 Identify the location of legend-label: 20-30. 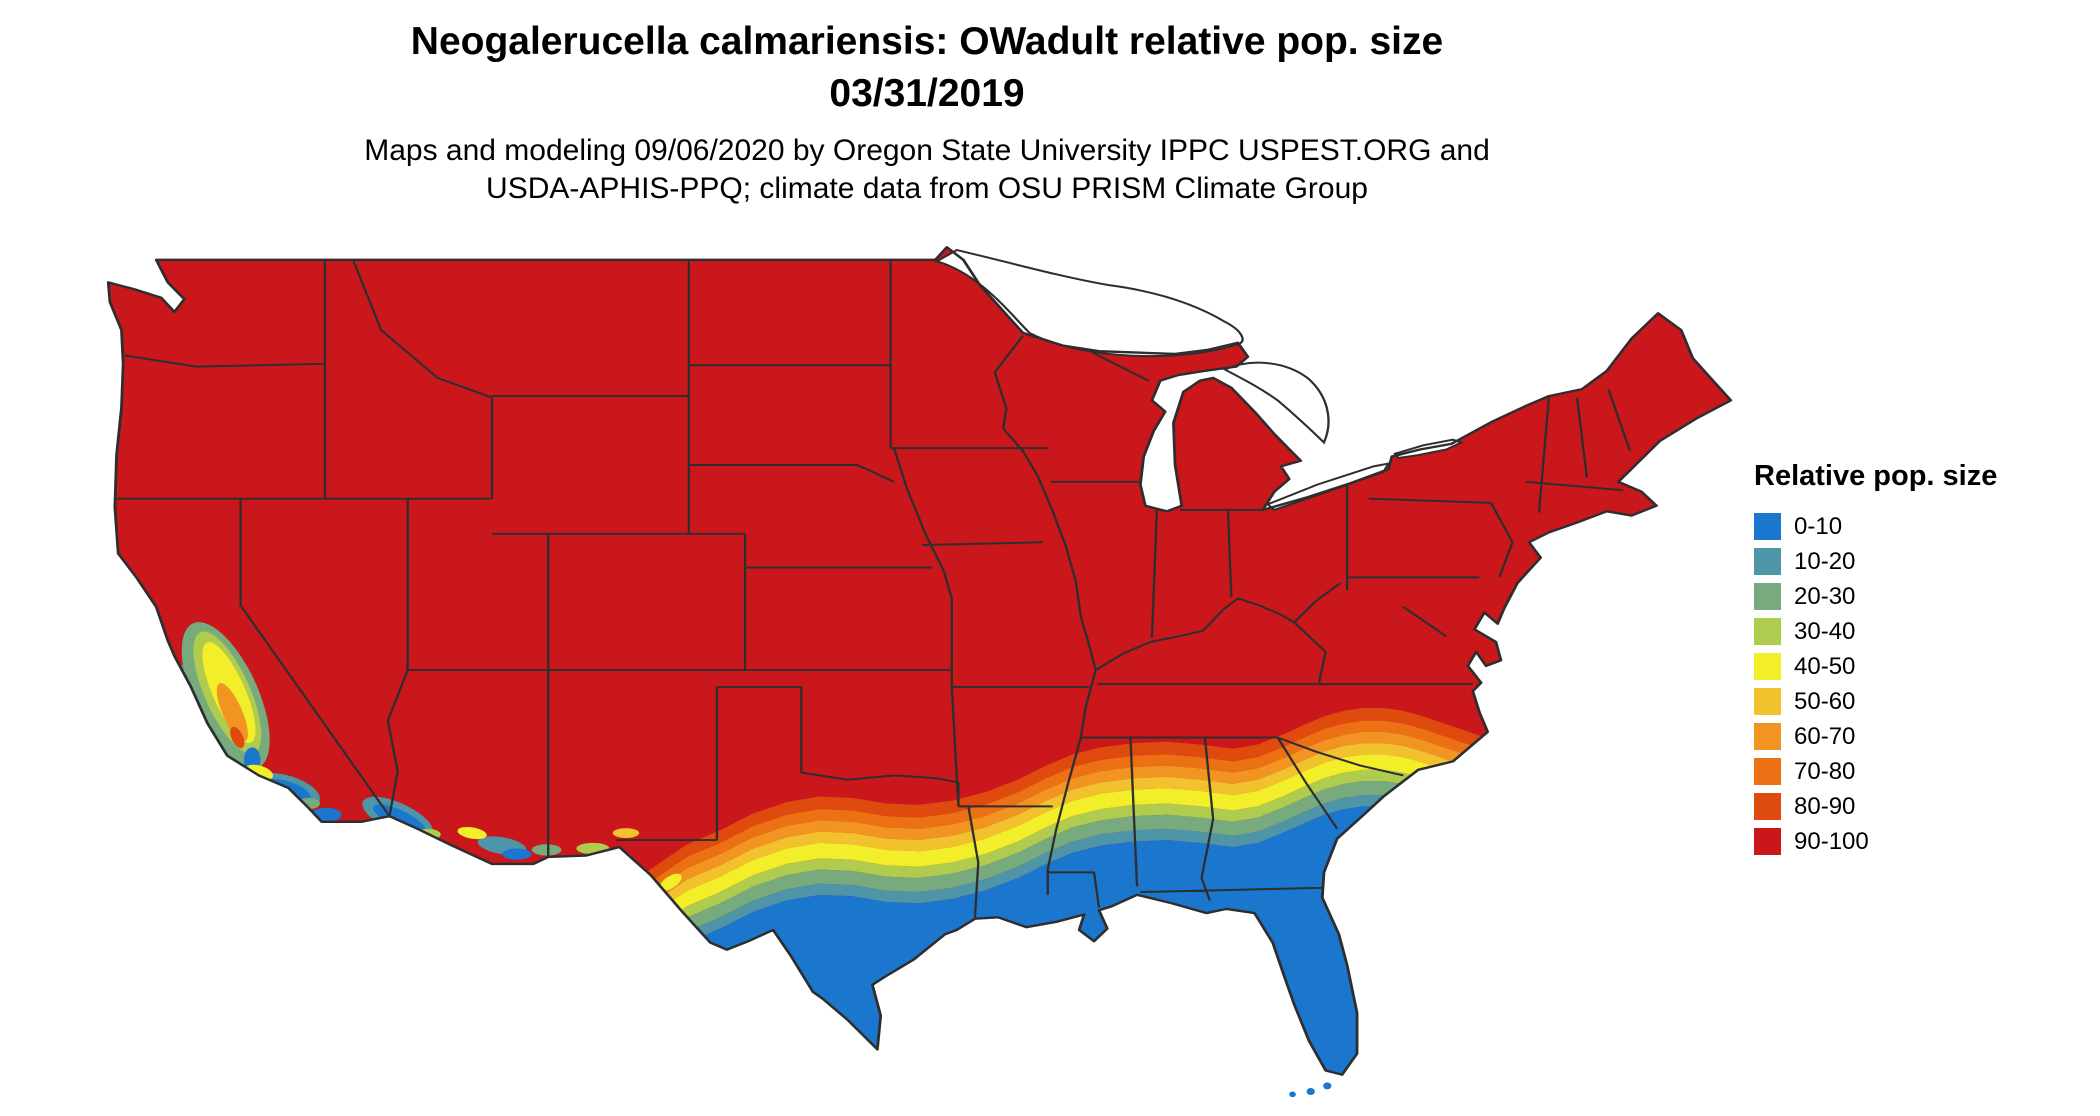
(1825, 596).